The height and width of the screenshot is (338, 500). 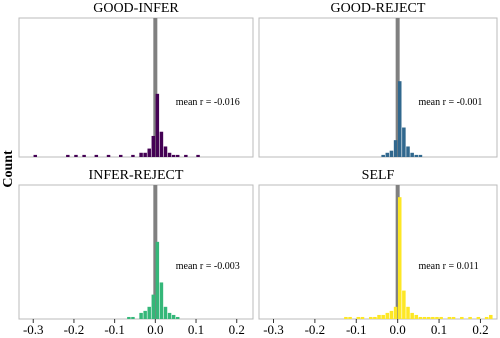 I want to click on panel-title: GOOD-REJECT, so click(x=378, y=8).